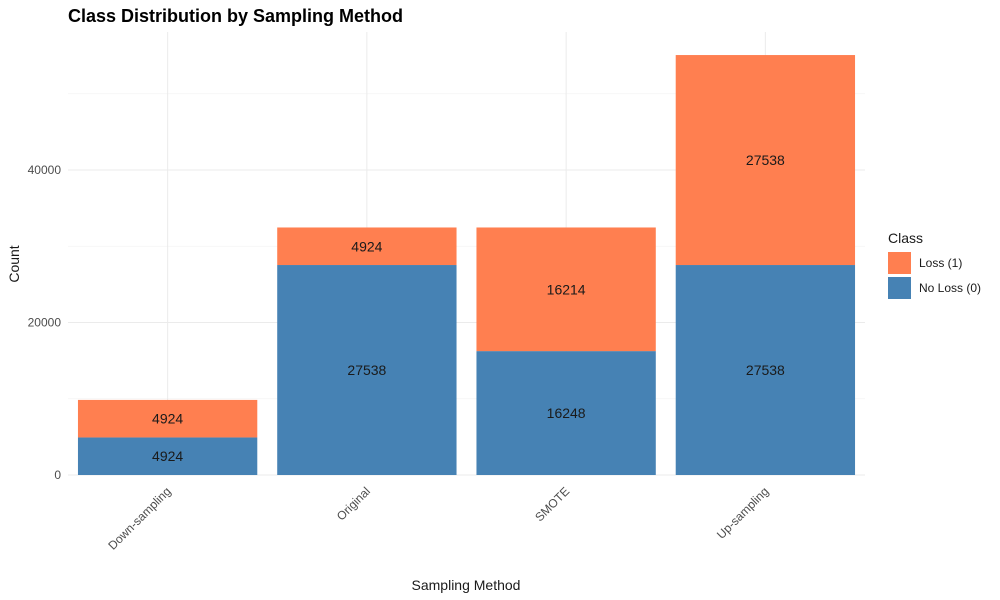 Image resolution: width=1000 pixels, height=600 pixels. I want to click on y-axis-title: Count, so click(14, 263).